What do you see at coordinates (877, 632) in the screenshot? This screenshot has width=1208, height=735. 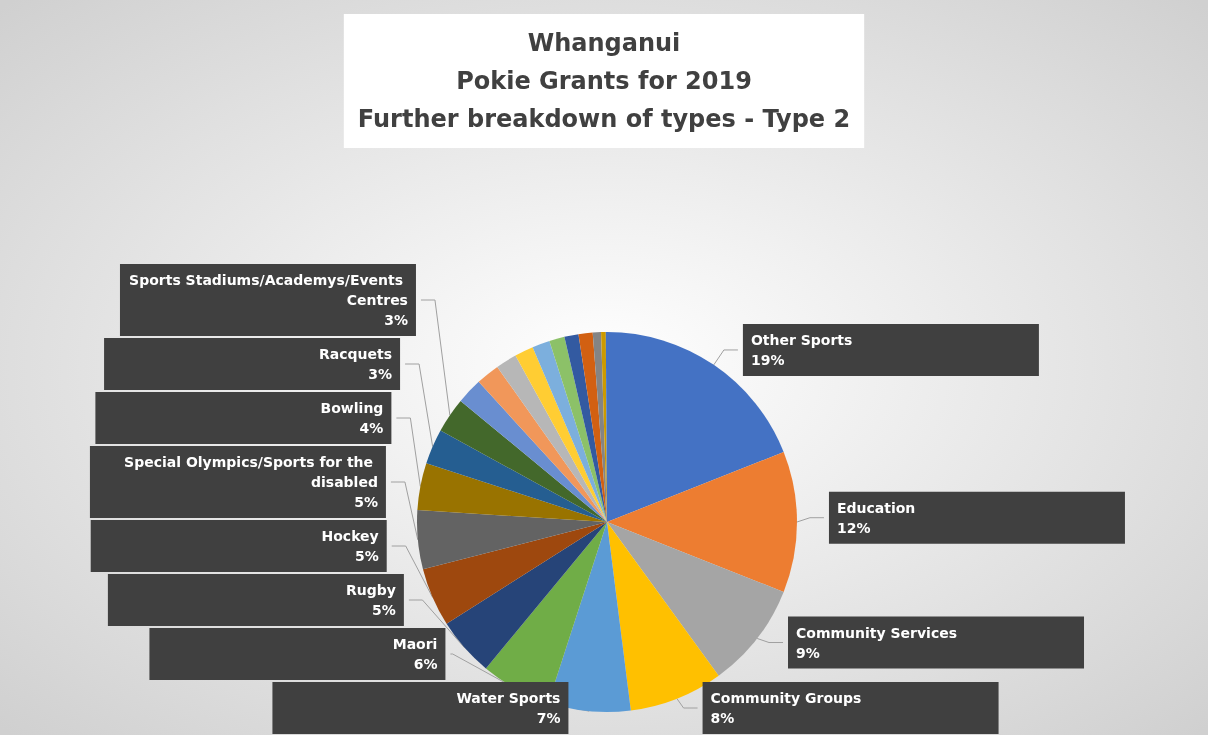 I see `slice-label: Community Services` at bounding box center [877, 632].